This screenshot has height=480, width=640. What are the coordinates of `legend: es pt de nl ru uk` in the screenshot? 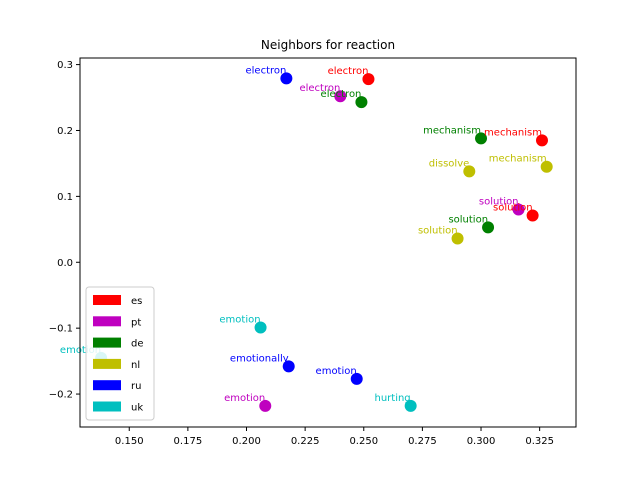 It's located at (120, 353).